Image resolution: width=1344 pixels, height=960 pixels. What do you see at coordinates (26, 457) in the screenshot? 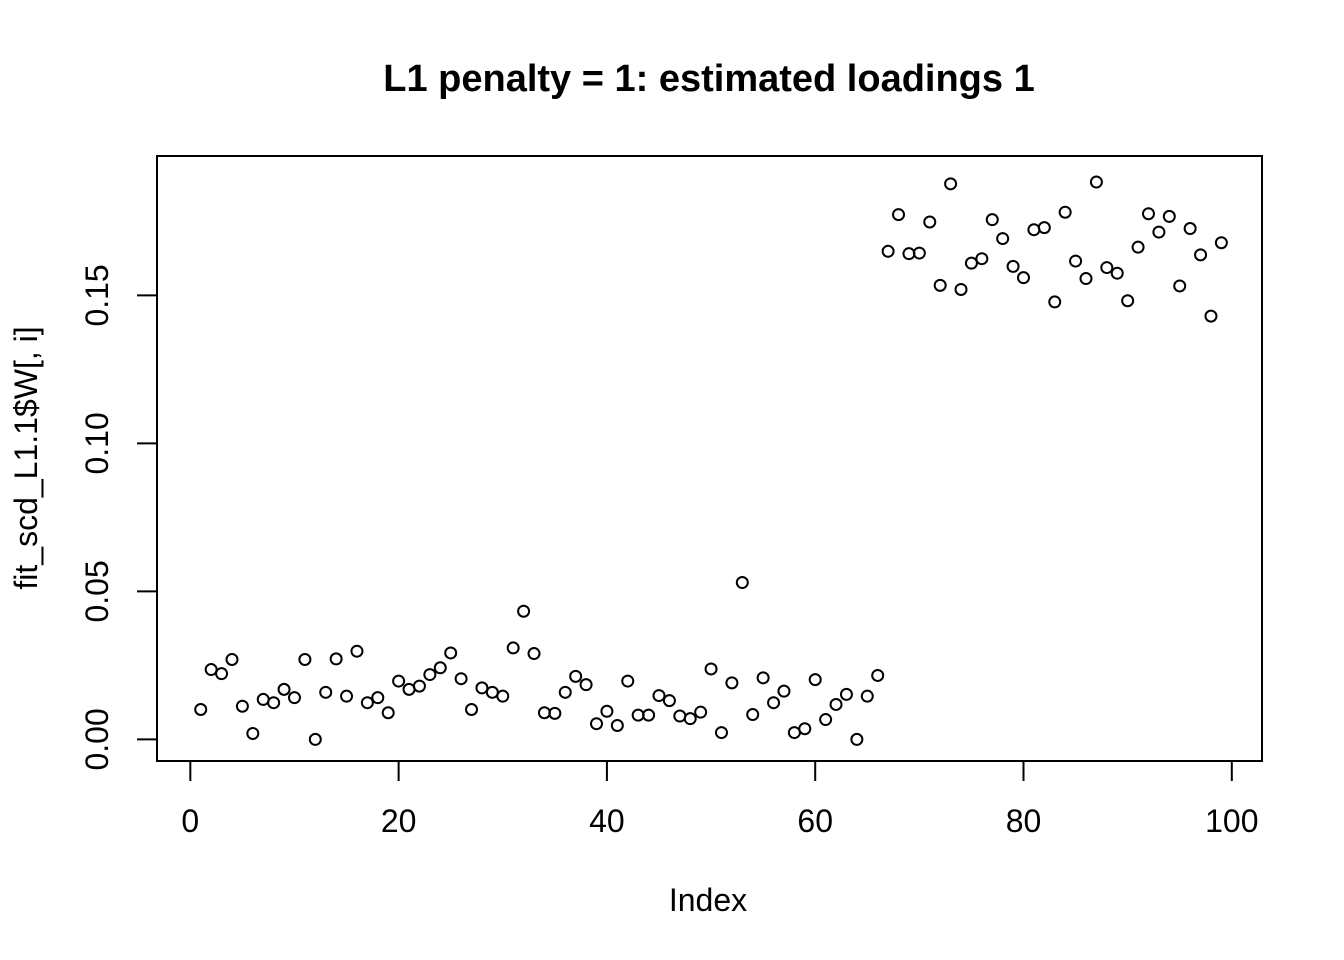
I see `y-axis-label: fit_scd_L1.1$W[, i]` at bounding box center [26, 457].